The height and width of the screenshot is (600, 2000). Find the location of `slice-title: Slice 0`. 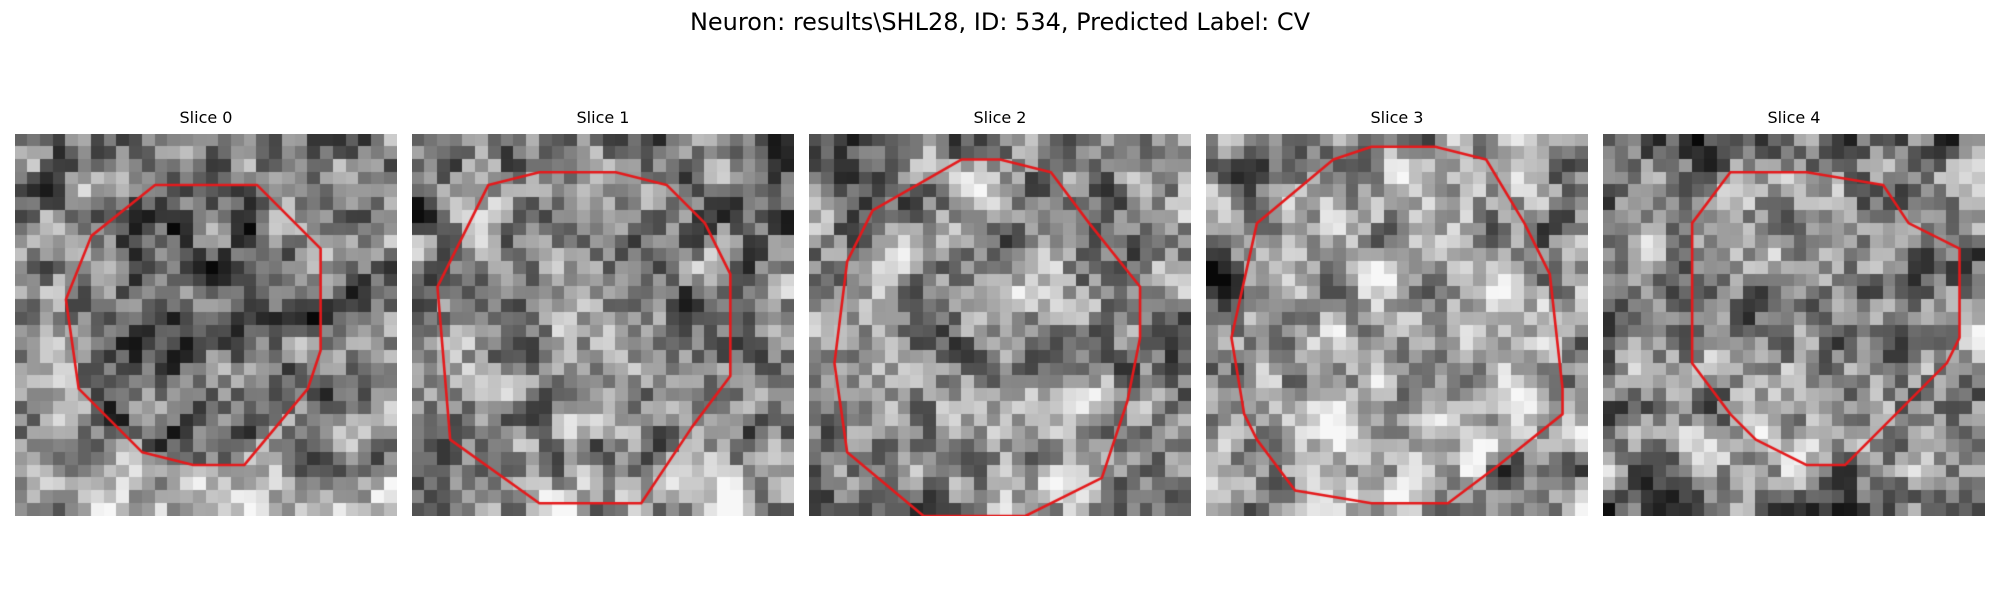

slice-title: Slice 0 is located at coordinates (206, 117).